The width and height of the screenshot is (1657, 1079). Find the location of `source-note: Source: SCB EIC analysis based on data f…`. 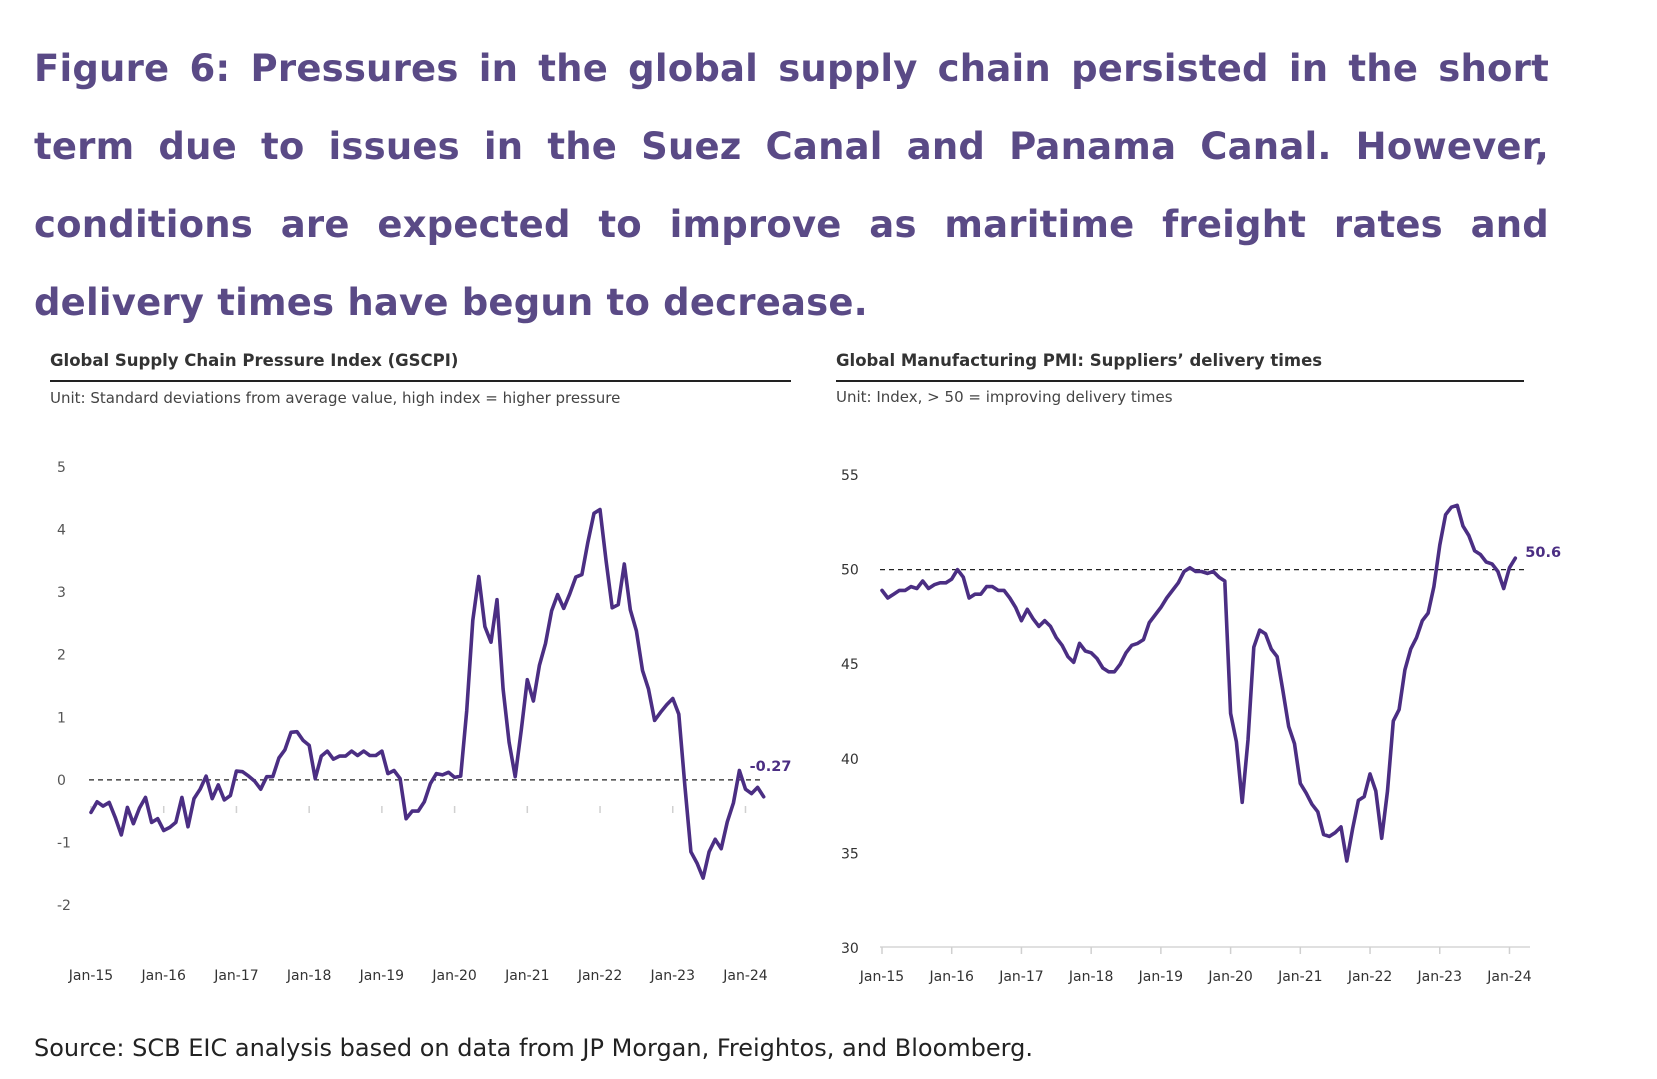

source-note: Source: SCB EIC analysis based on data f… is located at coordinates (533, 1048).